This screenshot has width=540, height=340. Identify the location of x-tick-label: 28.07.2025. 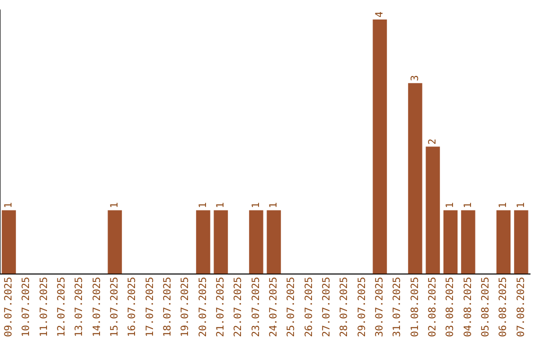
(344, 307).